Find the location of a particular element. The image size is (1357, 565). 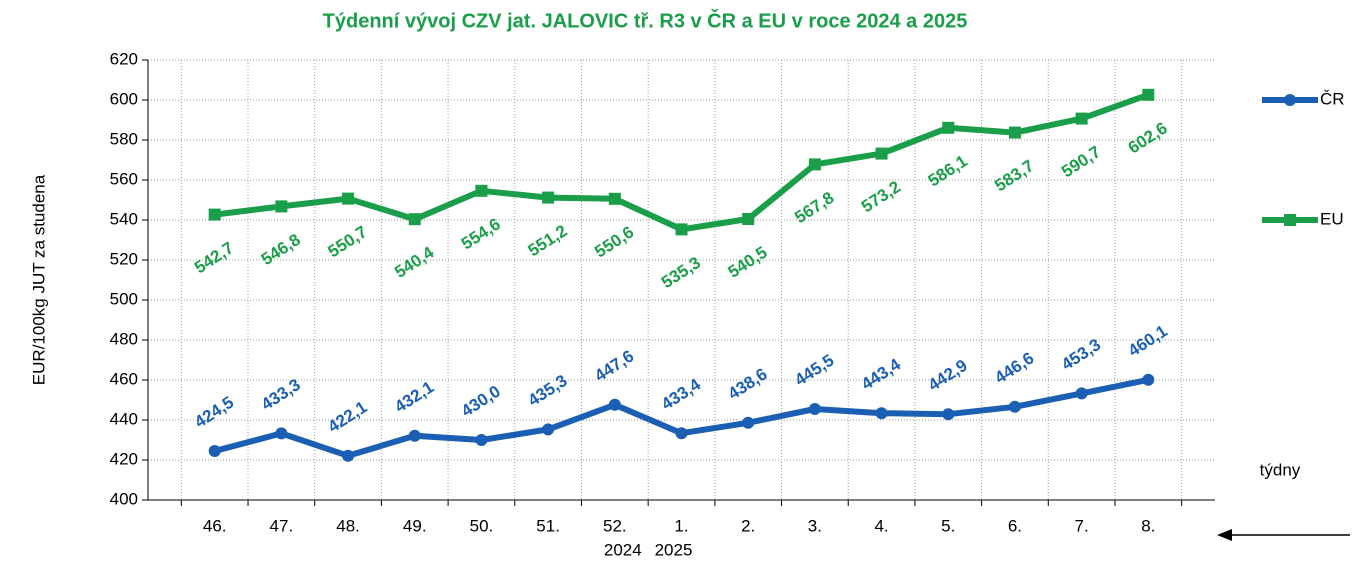

data-label: 567,8 is located at coordinates (814, 207).